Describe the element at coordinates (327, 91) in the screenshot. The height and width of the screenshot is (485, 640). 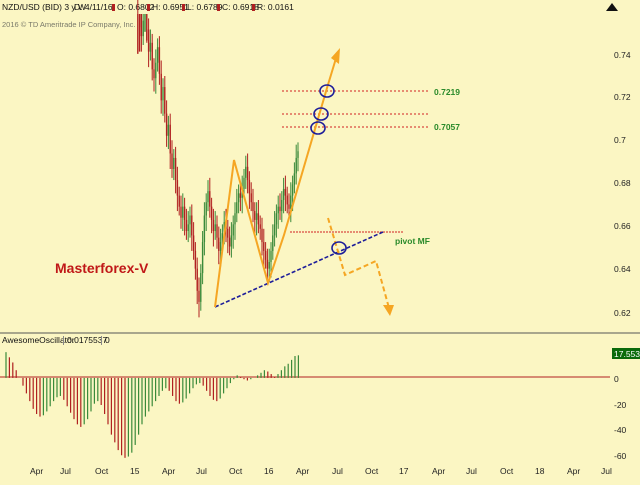
I see `target-circle-top` at that location.